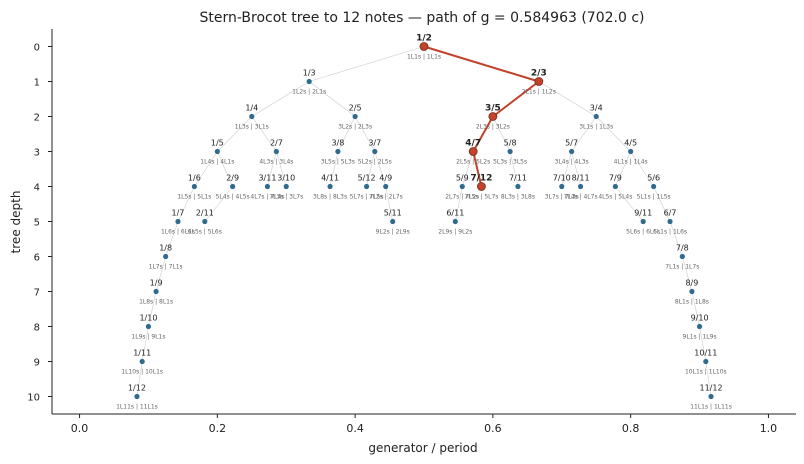 This screenshot has height=464, width=804. I want to click on node-mos-label: 2L9s | 9L2s, so click(455, 232).